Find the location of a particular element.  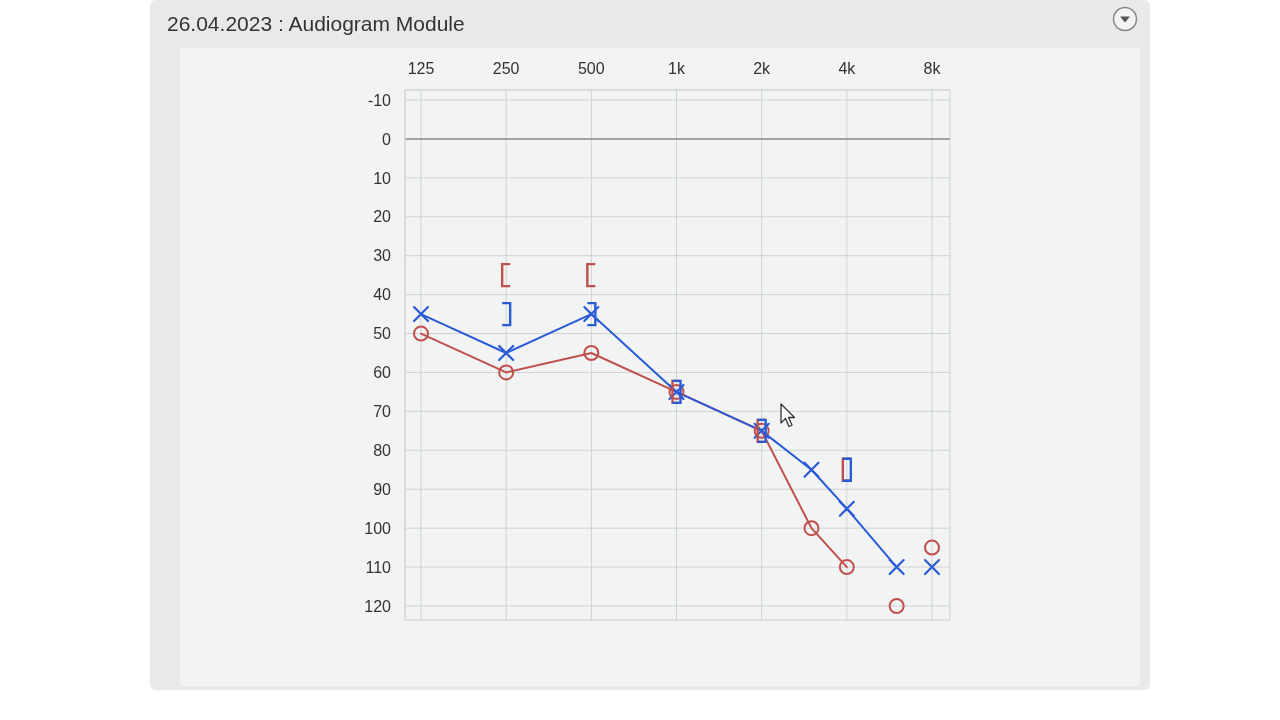

y-tick-label: 90 is located at coordinates (382, 489).